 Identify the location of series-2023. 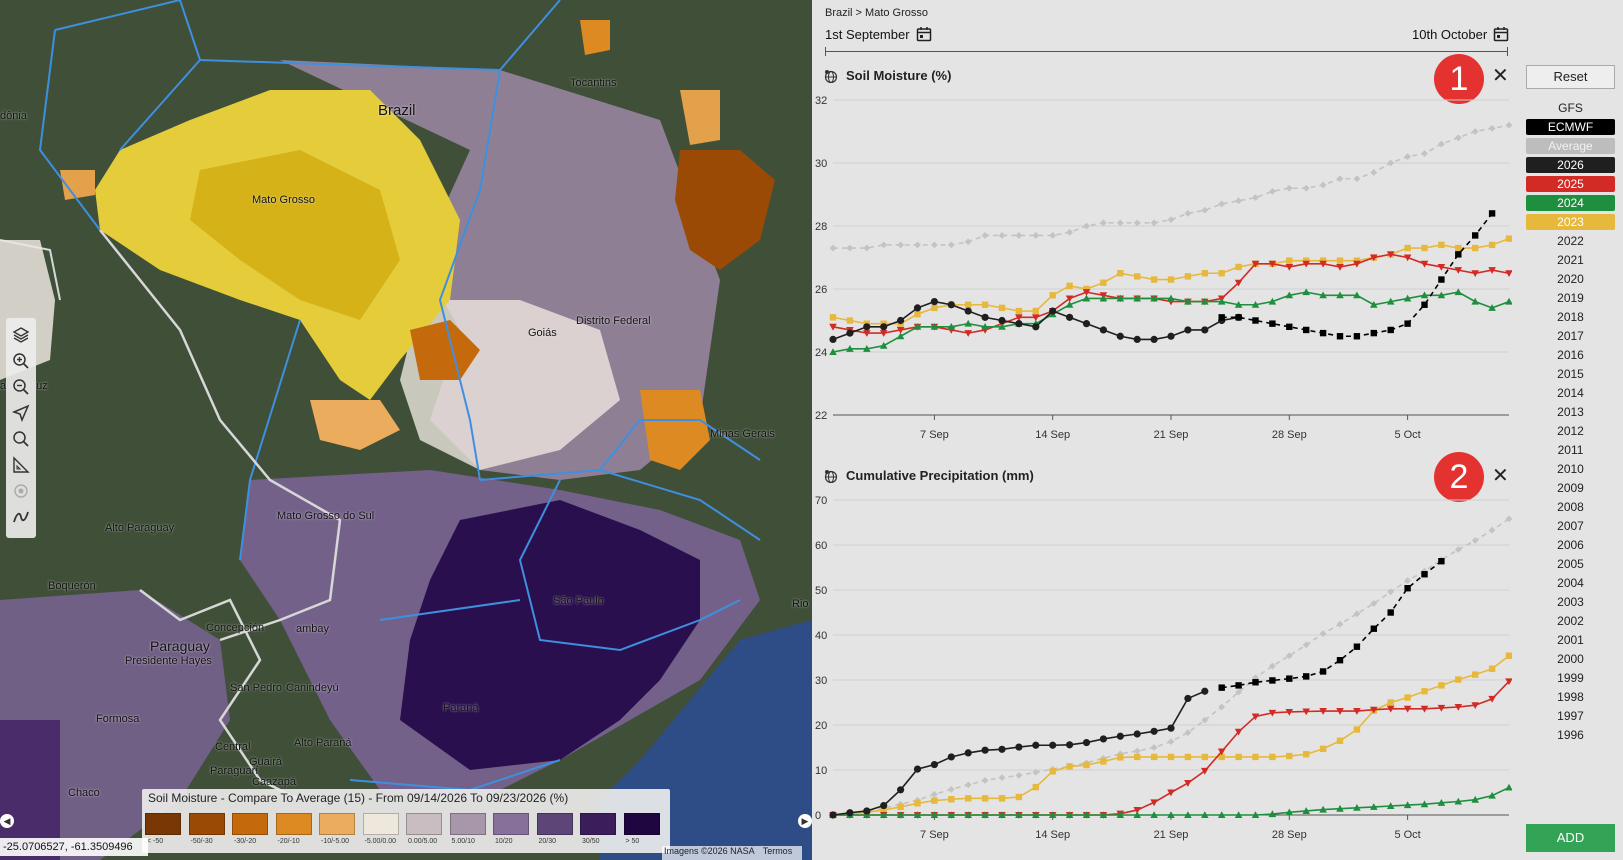
(1170, 281).